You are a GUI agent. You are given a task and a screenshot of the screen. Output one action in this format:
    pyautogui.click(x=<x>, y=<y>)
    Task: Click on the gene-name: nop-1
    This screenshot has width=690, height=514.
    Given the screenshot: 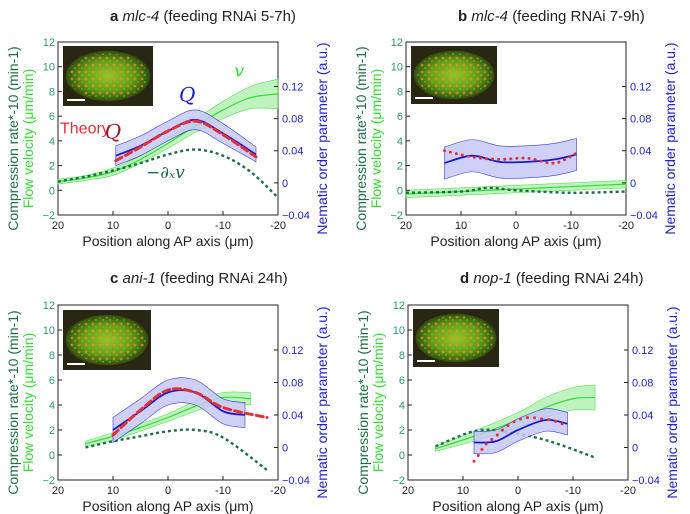 What is the action you would take?
    pyautogui.click(x=492, y=278)
    